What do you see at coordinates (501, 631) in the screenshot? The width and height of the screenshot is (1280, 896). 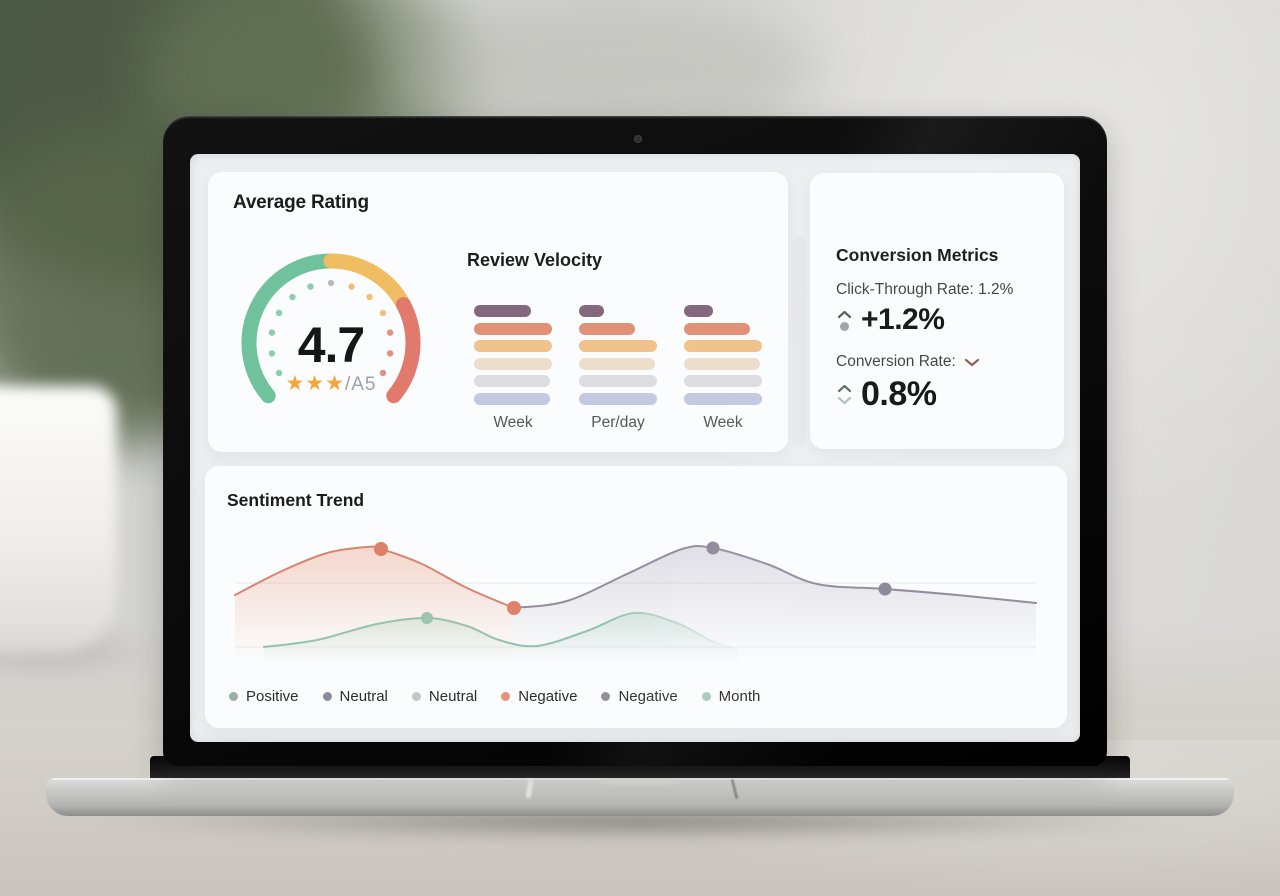 I see `positive-wave-line` at bounding box center [501, 631].